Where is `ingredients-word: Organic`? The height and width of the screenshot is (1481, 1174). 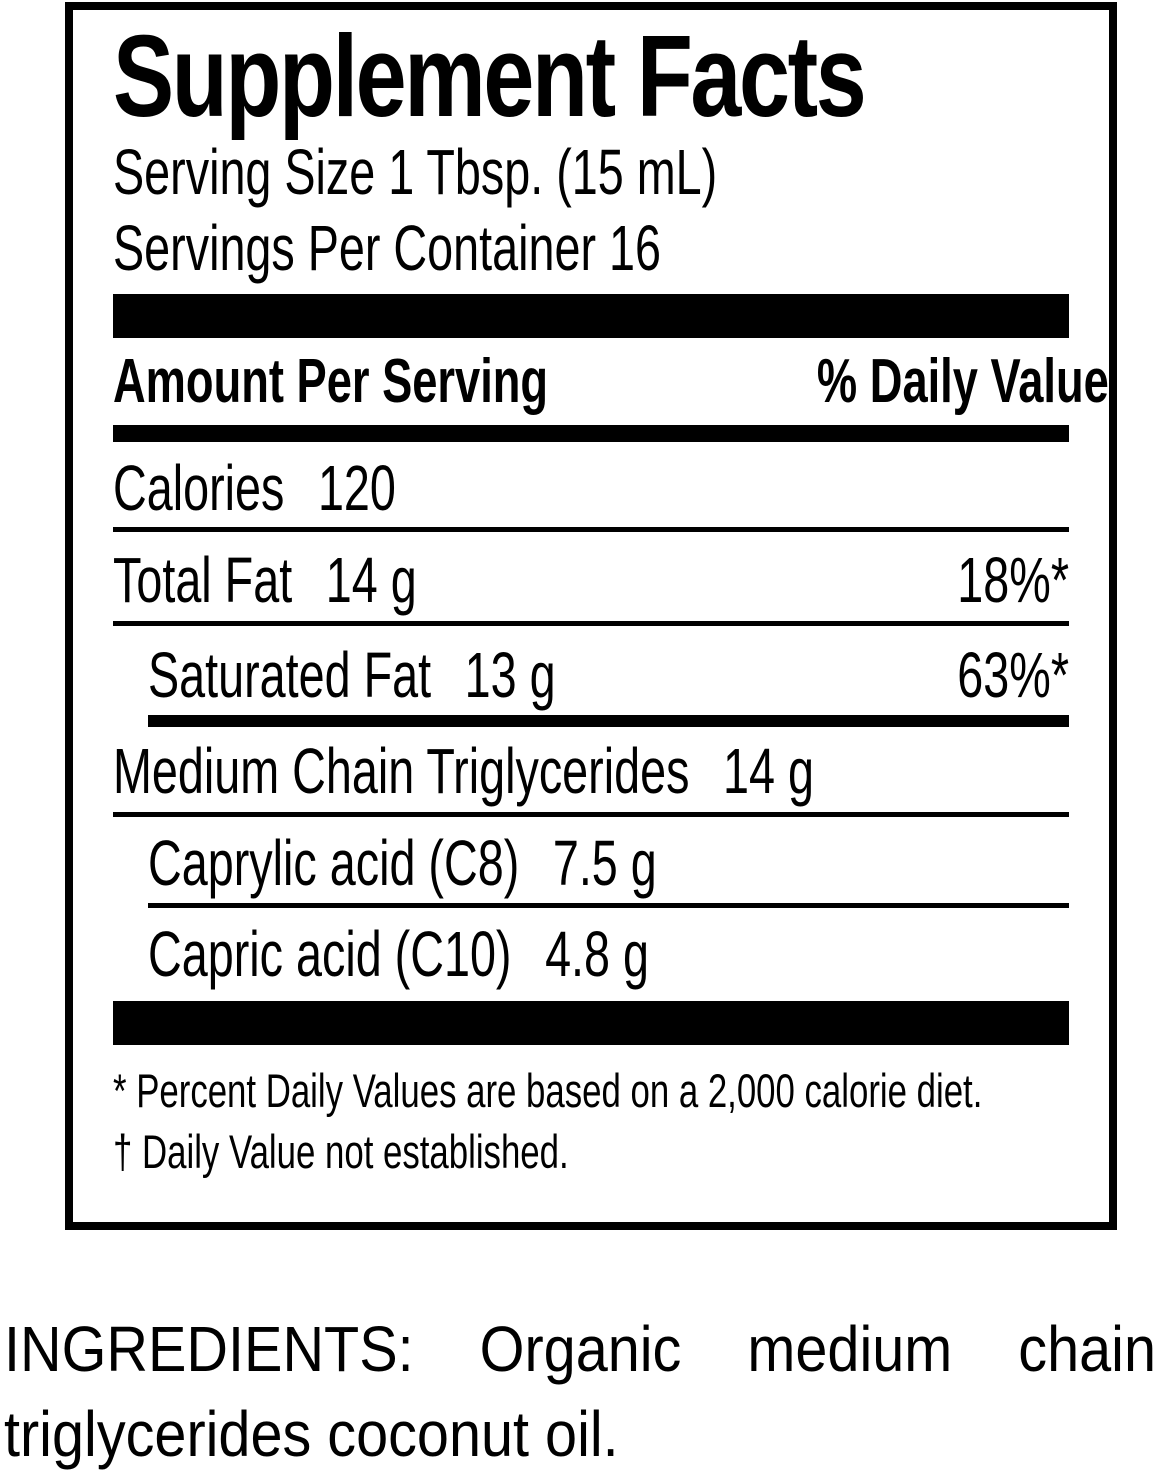 ingredients-word: Organic is located at coordinates (580, 1349).